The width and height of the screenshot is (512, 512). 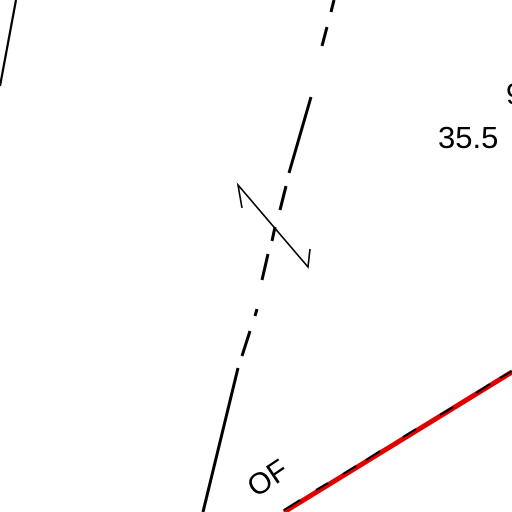 I want to click on boundary-line-left, so click(x=9, y=43).